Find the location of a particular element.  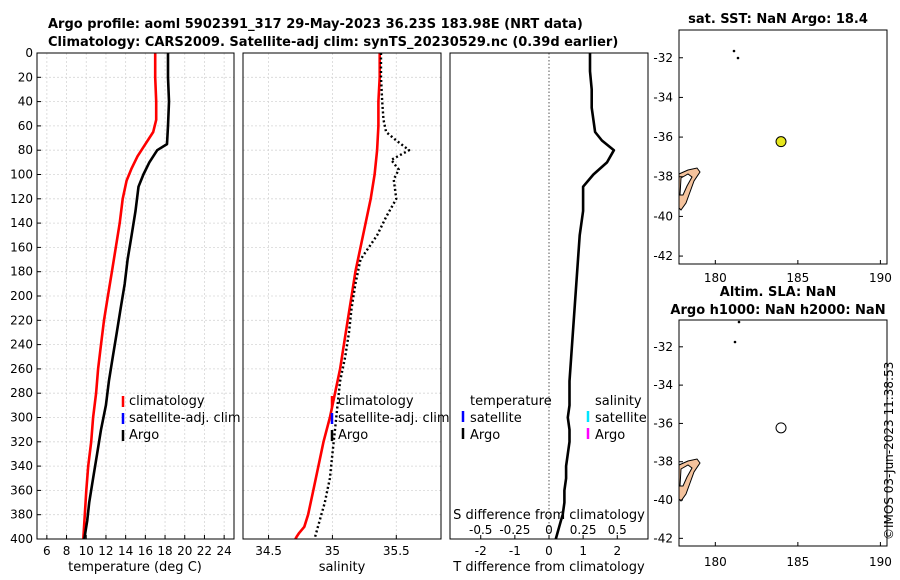

legend-s-argo-label: Argo is located at coordinates (610, 435).